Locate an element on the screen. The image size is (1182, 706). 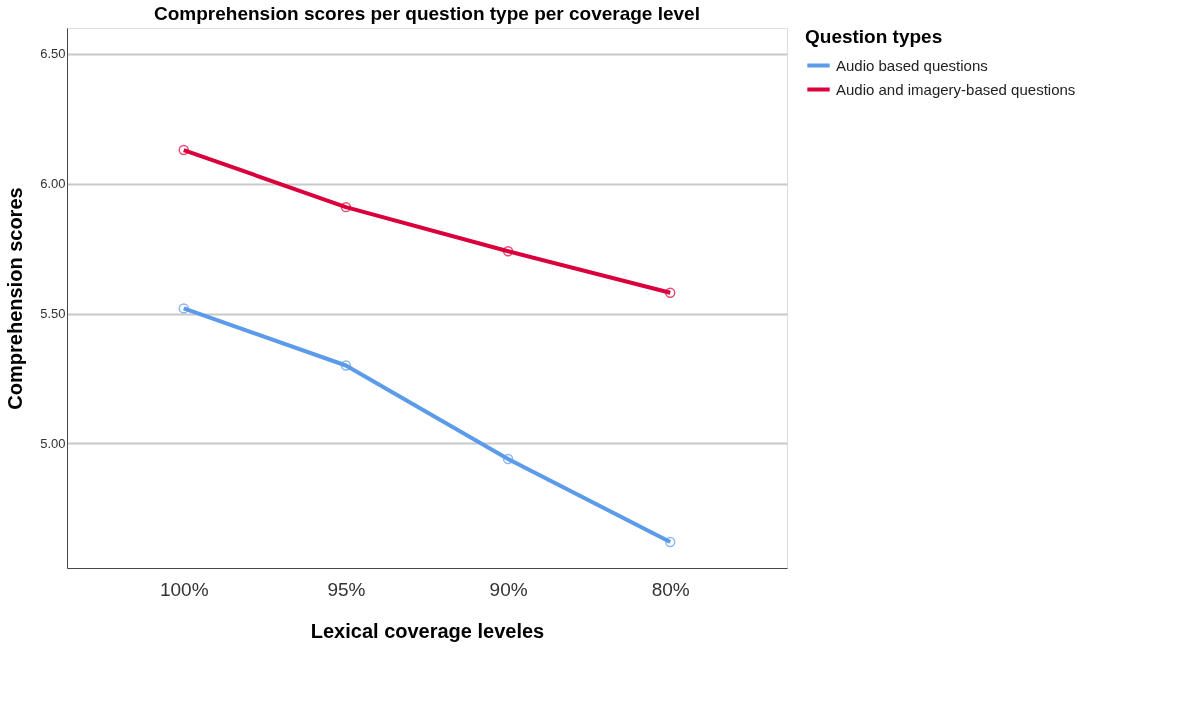
y-tick-label: 6.50 is located at coordinates (53, 54).